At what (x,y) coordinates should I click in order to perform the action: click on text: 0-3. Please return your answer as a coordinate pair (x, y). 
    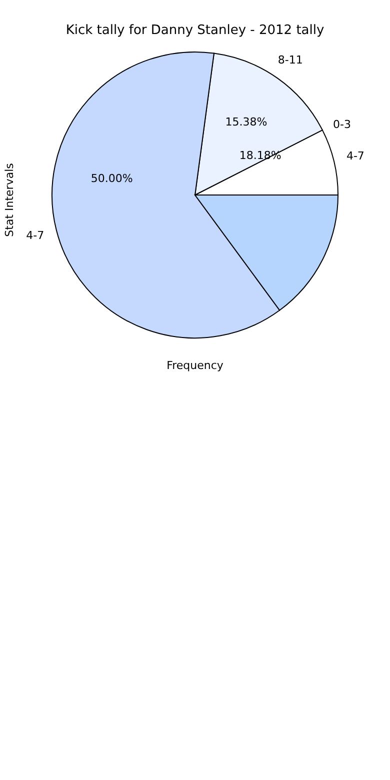
    Looking at the image, I should click on (342, 125).